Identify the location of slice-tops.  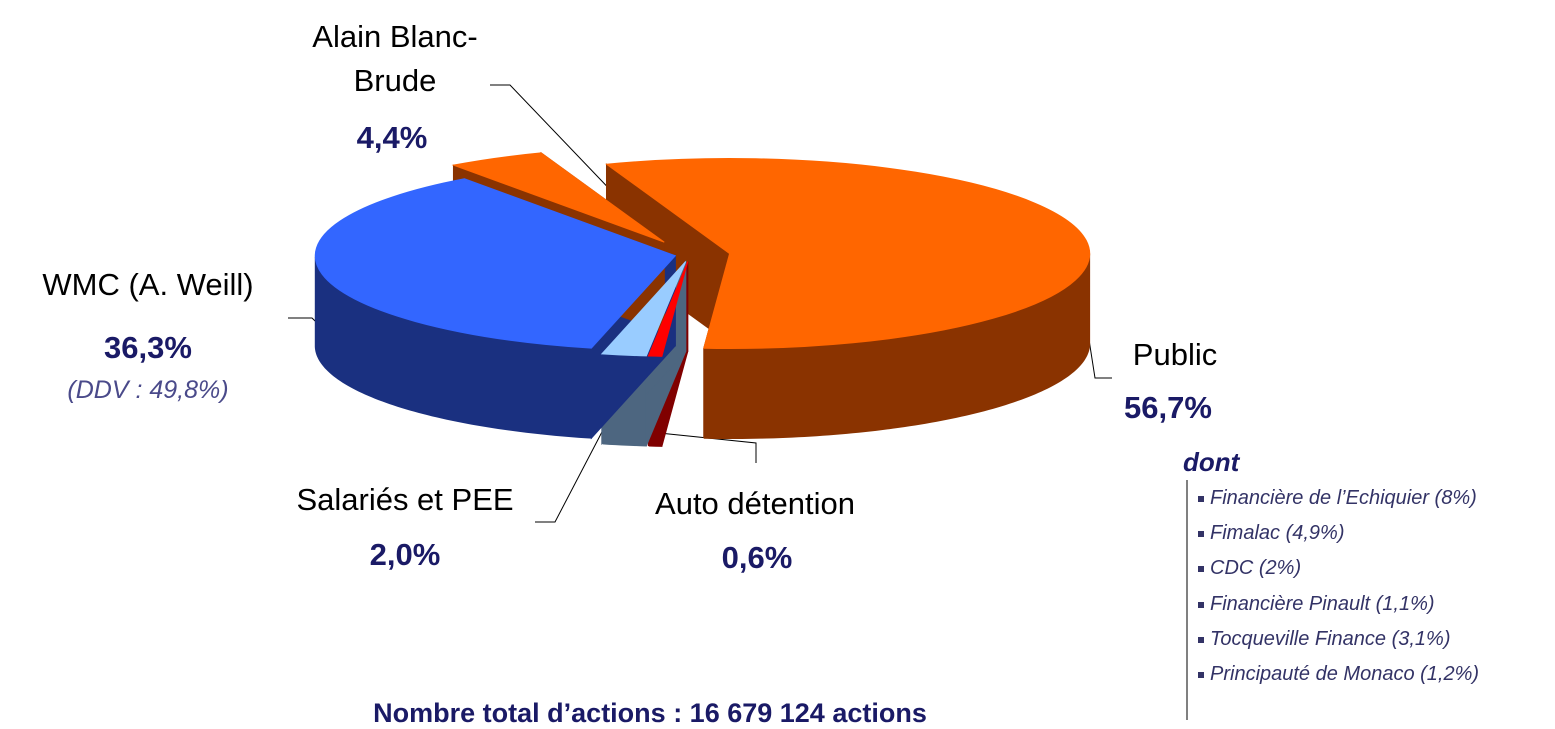
(702, 254).